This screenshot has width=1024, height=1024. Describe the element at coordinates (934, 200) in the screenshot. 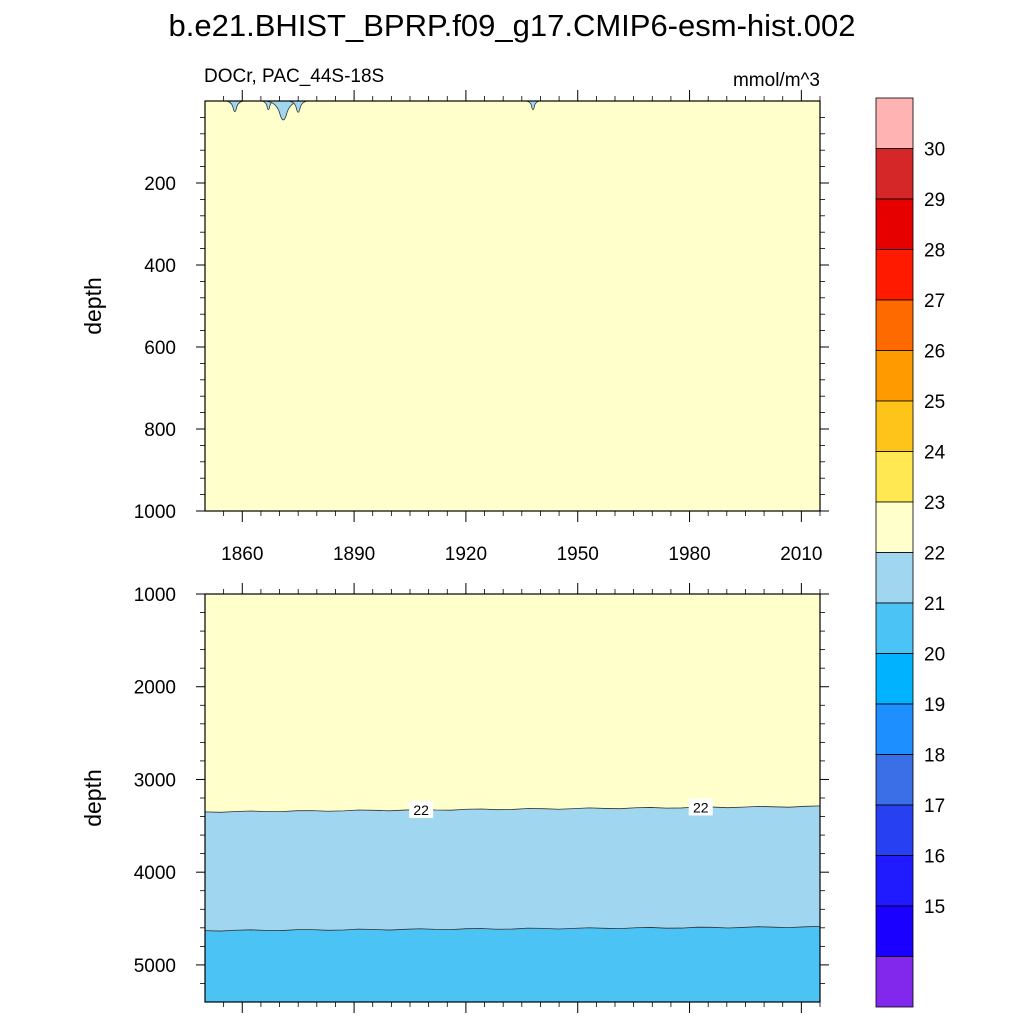

I see `colorbar-label: 29` at that location.